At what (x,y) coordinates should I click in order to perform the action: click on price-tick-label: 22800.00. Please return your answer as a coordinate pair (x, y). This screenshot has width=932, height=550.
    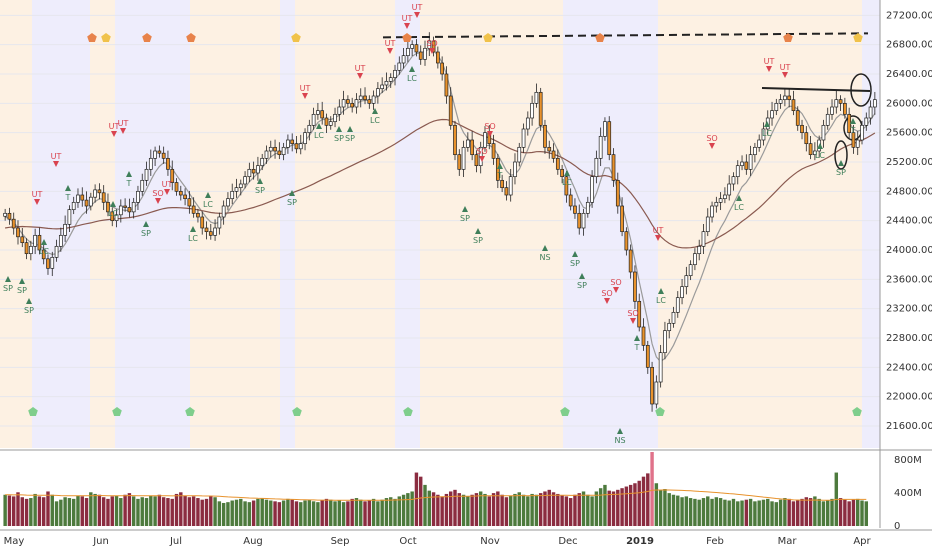
    Looking at the image, I should click on (909, 338).